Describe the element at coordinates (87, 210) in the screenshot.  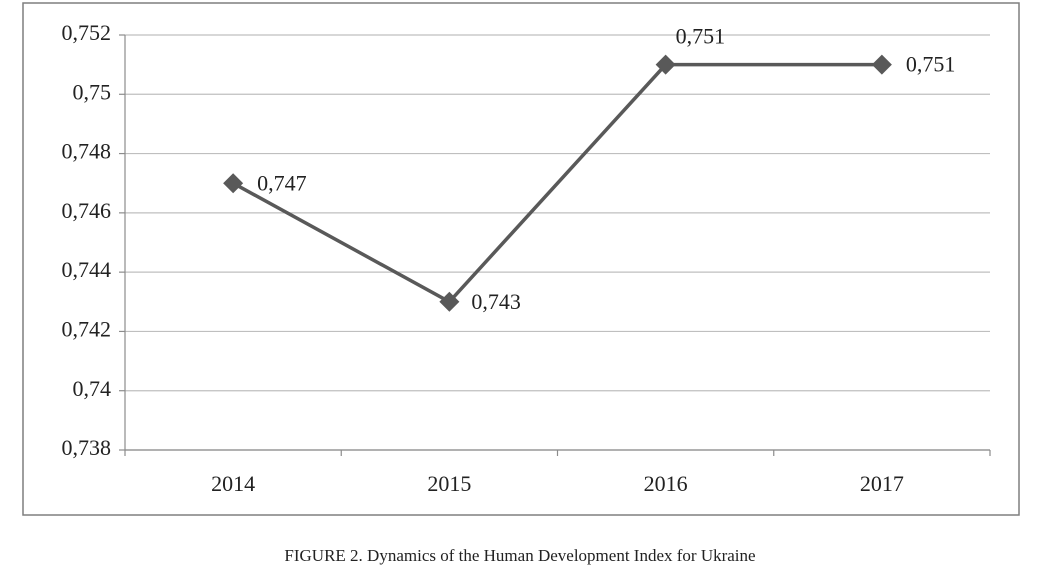
I see `y-tick-label: 0,746` at that location.